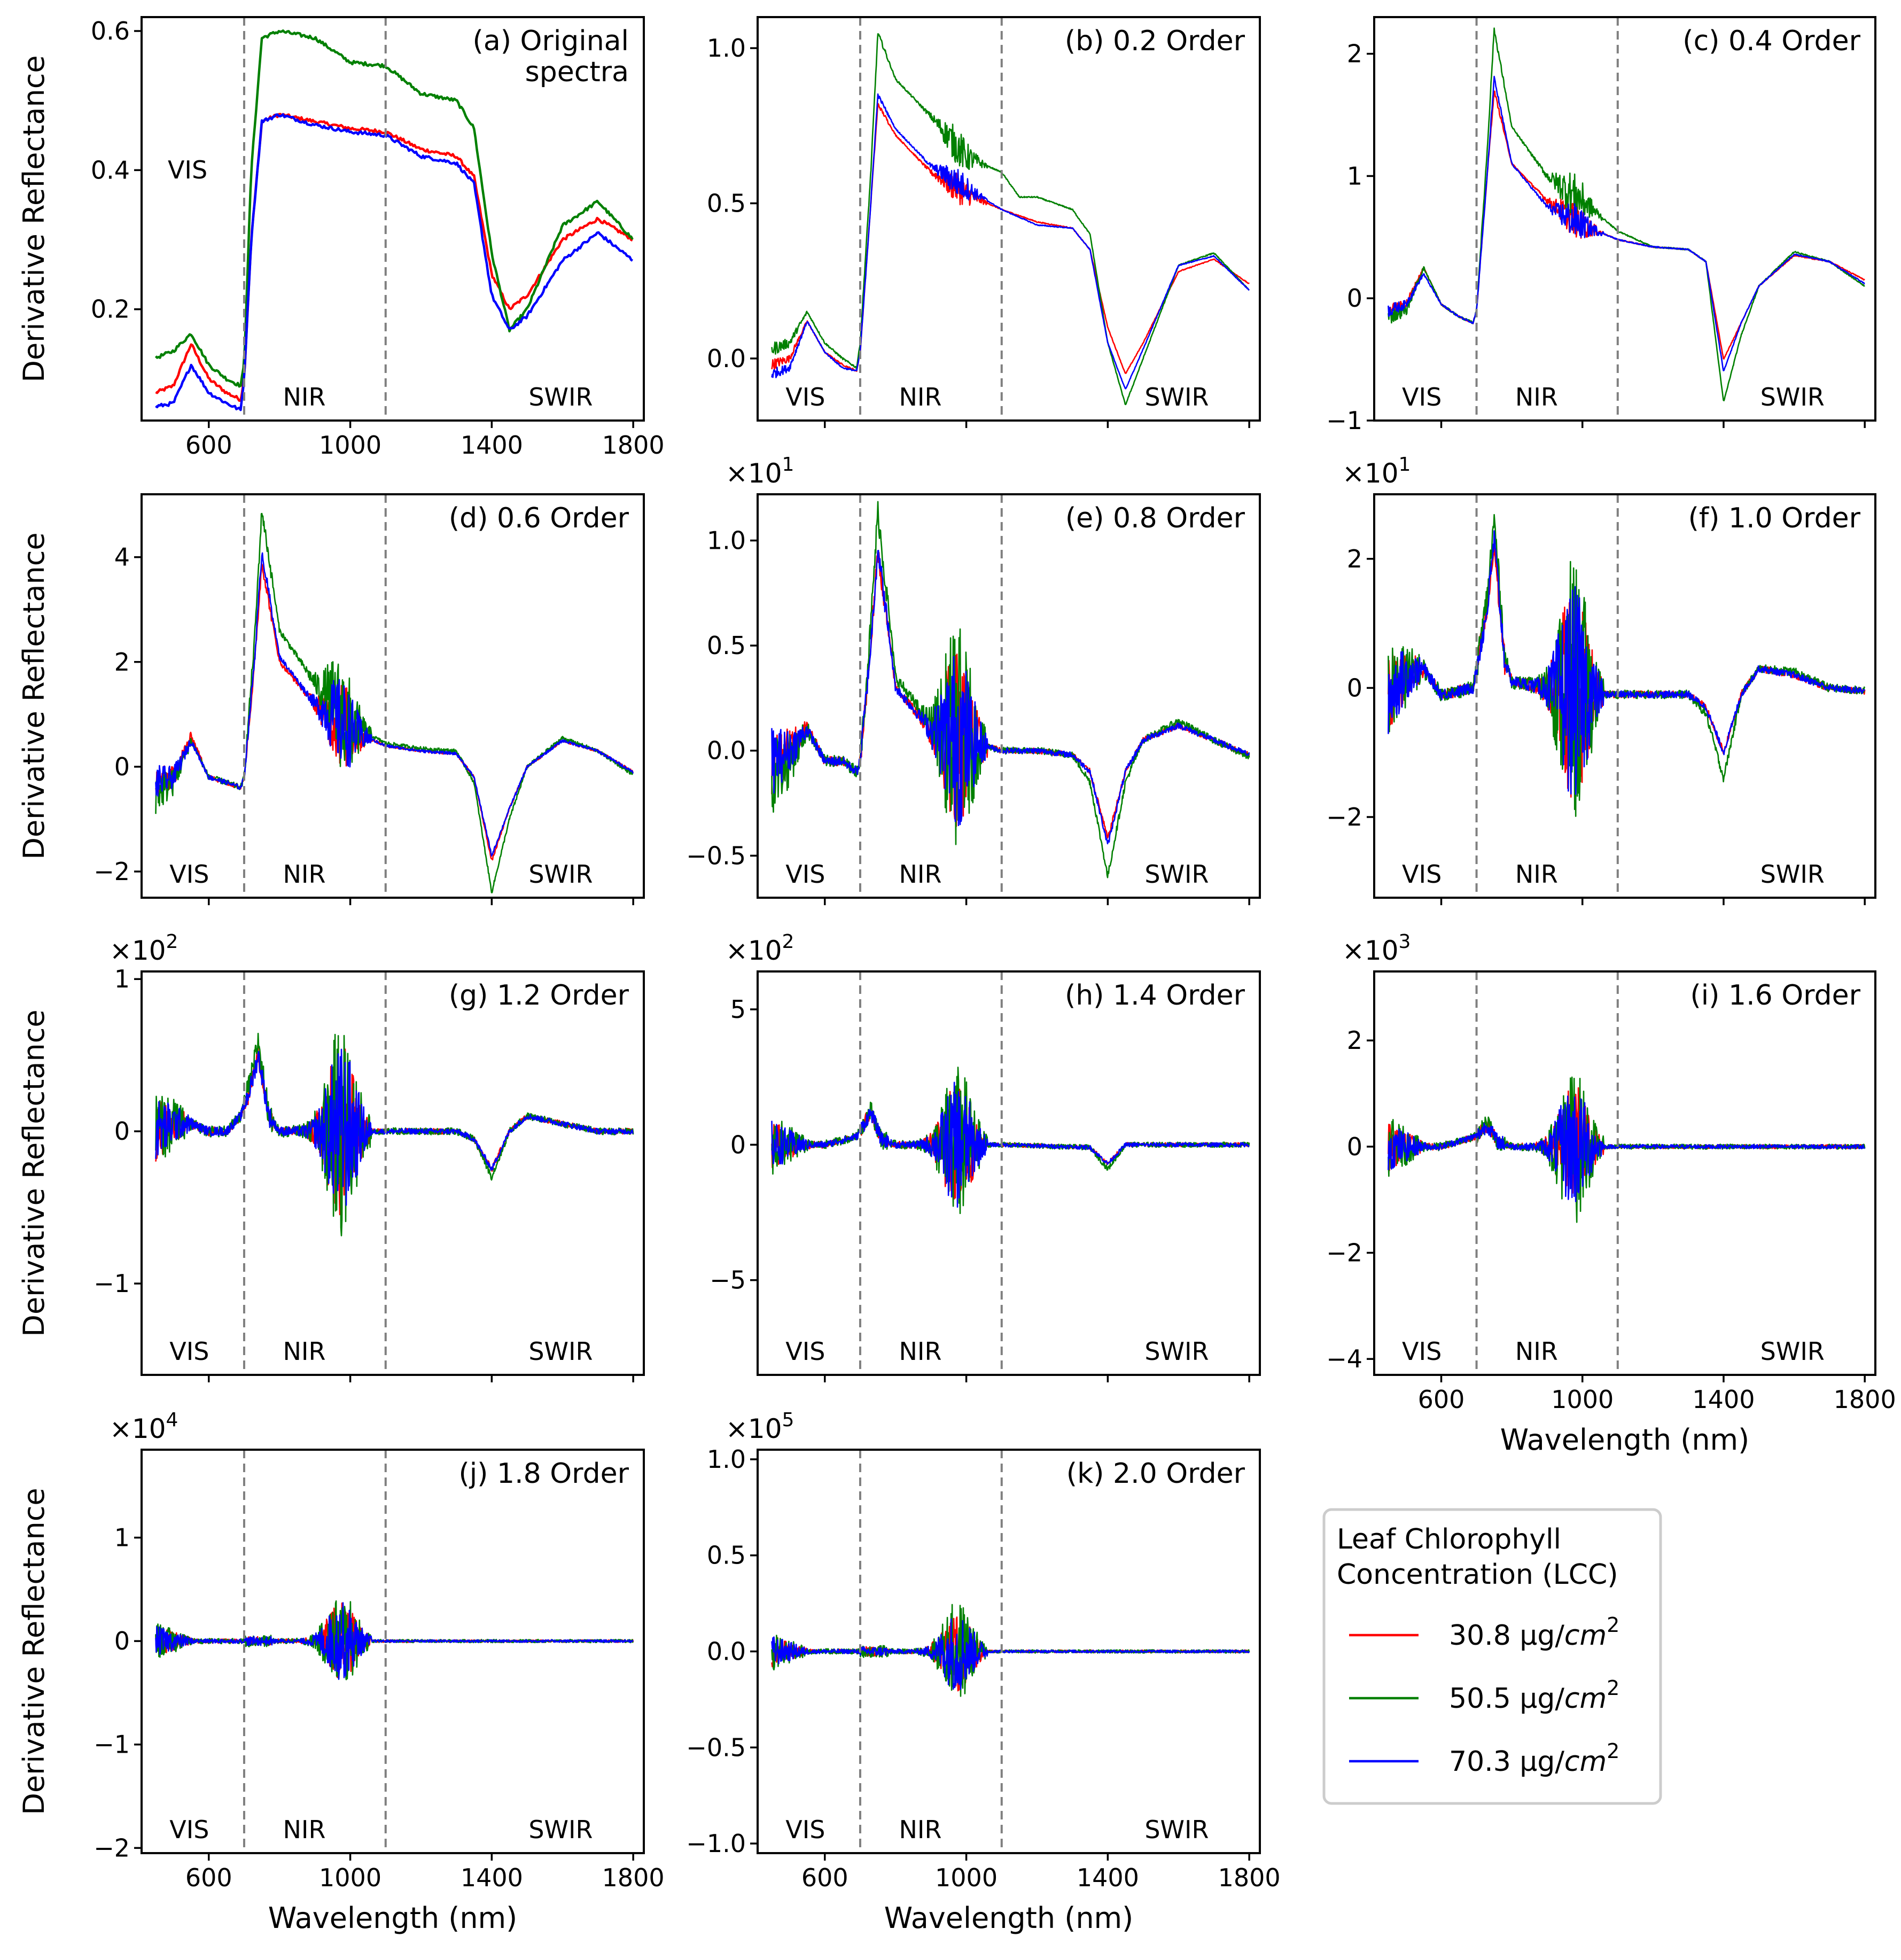  I want to click on region-label-swir-g: SWIR, so click(560, 1352).